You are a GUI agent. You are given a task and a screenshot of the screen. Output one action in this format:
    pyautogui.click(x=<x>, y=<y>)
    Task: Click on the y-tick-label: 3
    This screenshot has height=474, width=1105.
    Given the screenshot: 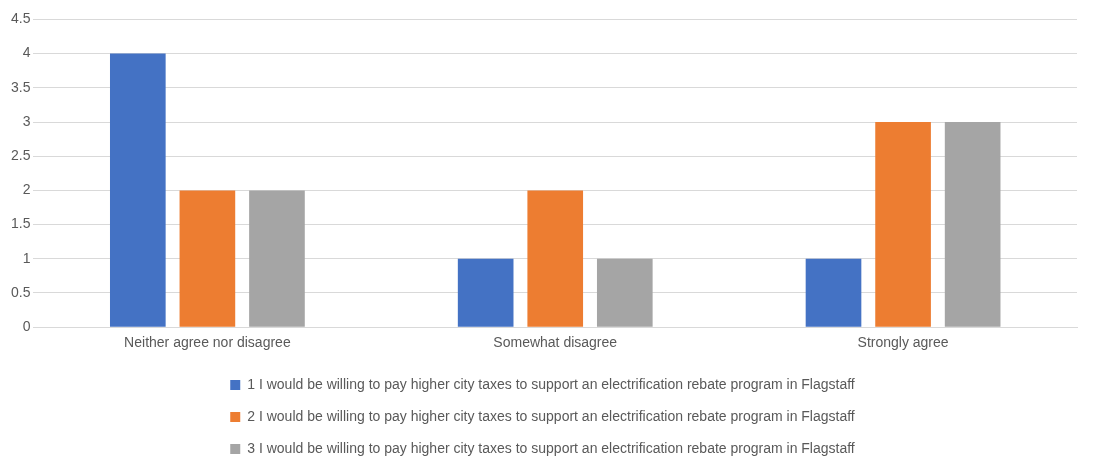 What is the action you would take?
    pyautogui.click(x=26, y=120)
    